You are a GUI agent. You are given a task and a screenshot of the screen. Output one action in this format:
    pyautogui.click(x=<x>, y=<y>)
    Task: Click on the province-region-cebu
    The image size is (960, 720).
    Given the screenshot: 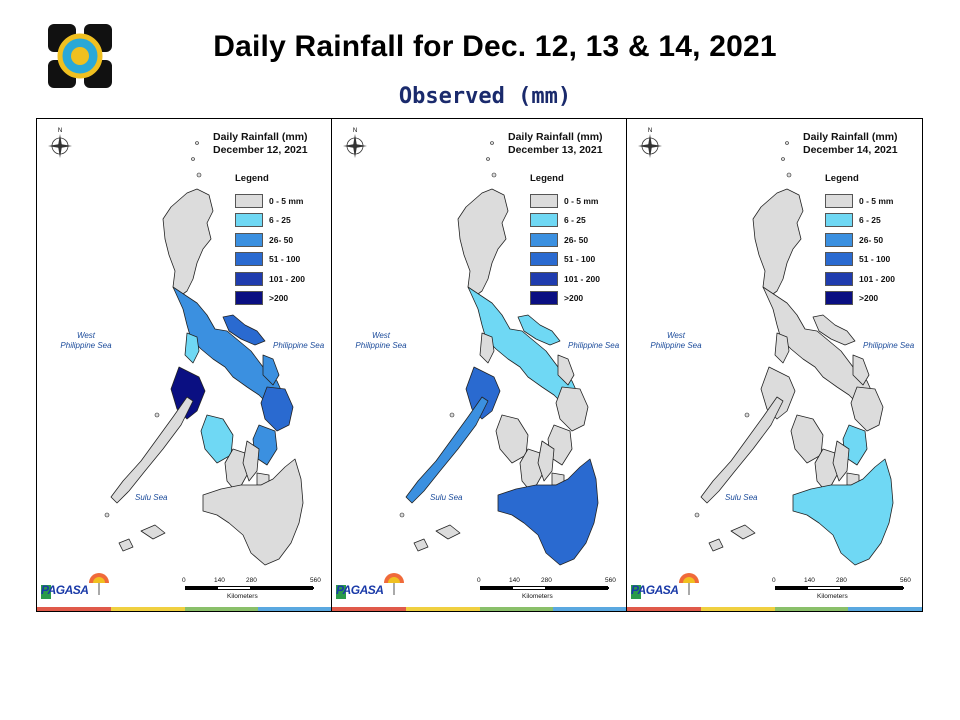 What is the action you would take?
    pyautogui.click(x=251, y=461)
    